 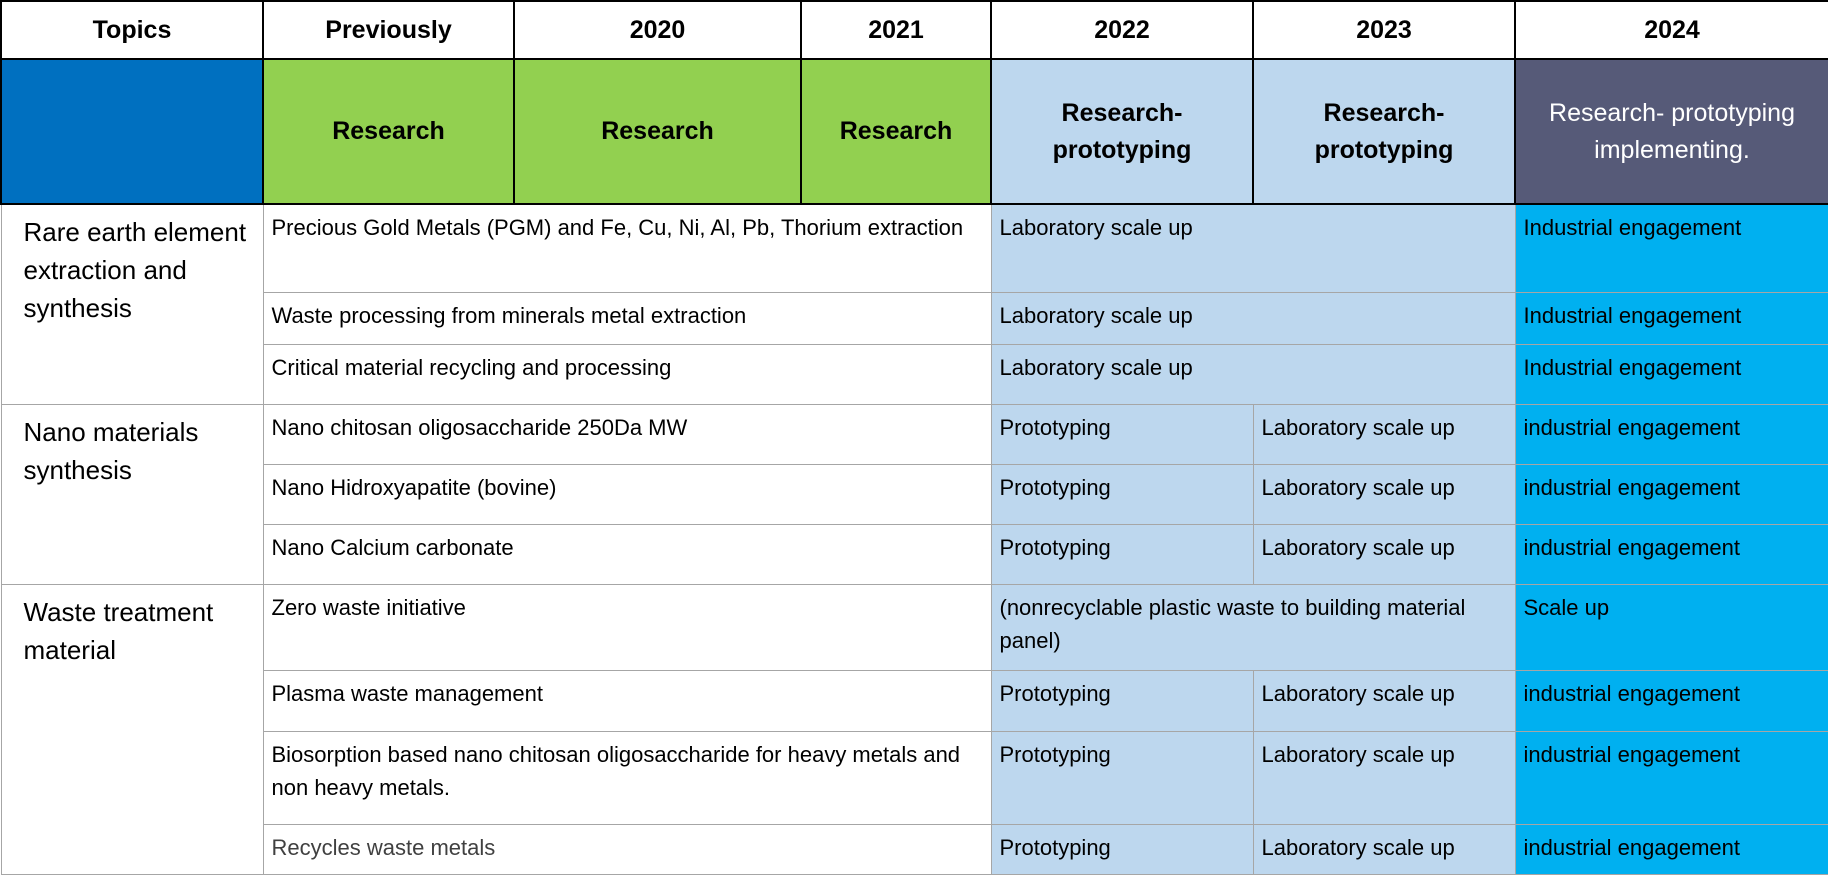 I want to click on topic: Waste treatment material, so click(x=132, y=729).